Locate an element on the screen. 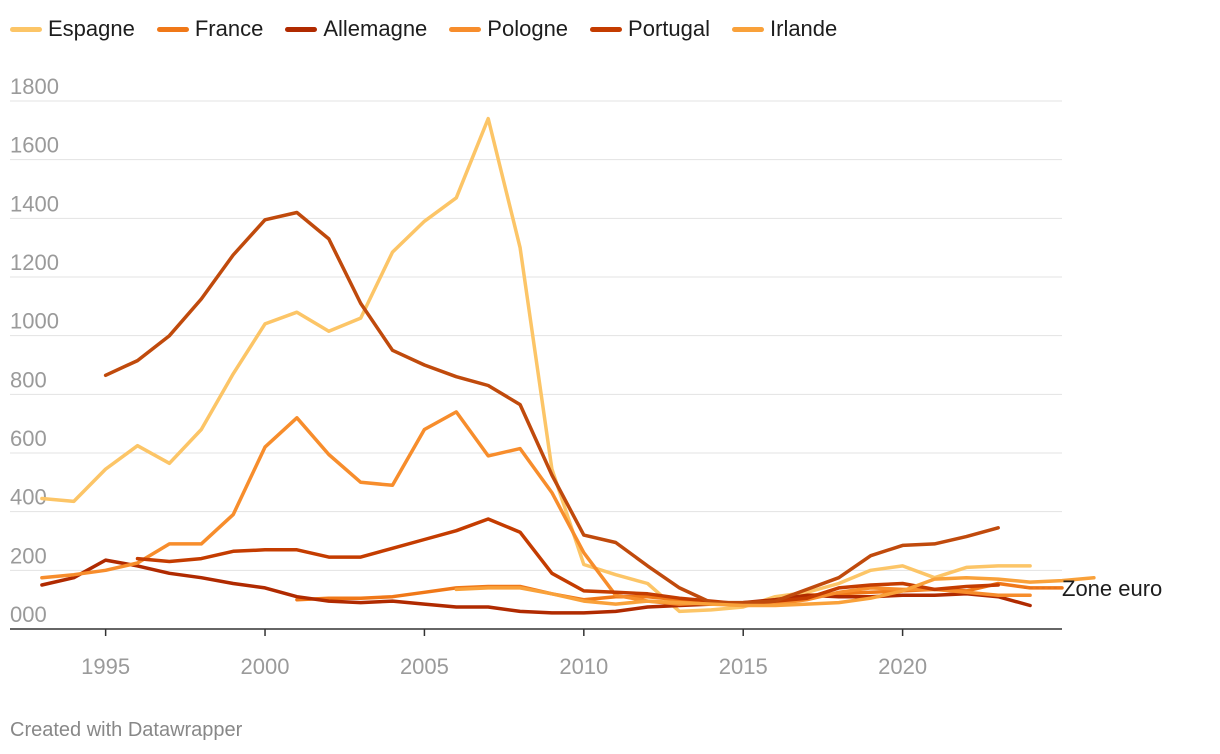 This screenshot has width=1220, height=754. annotations: Zone euro is located at coordinates (1092, 588).